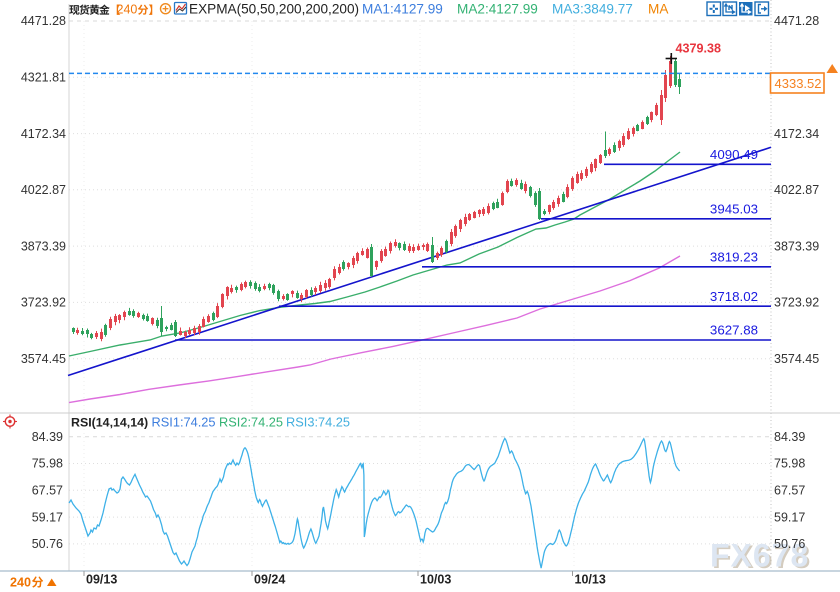 The width and height of the screenshot is (840, 592). Describe the element at coordinates (734, 257) in the screenshot. I see `svg-text: 3819.23` at that location.